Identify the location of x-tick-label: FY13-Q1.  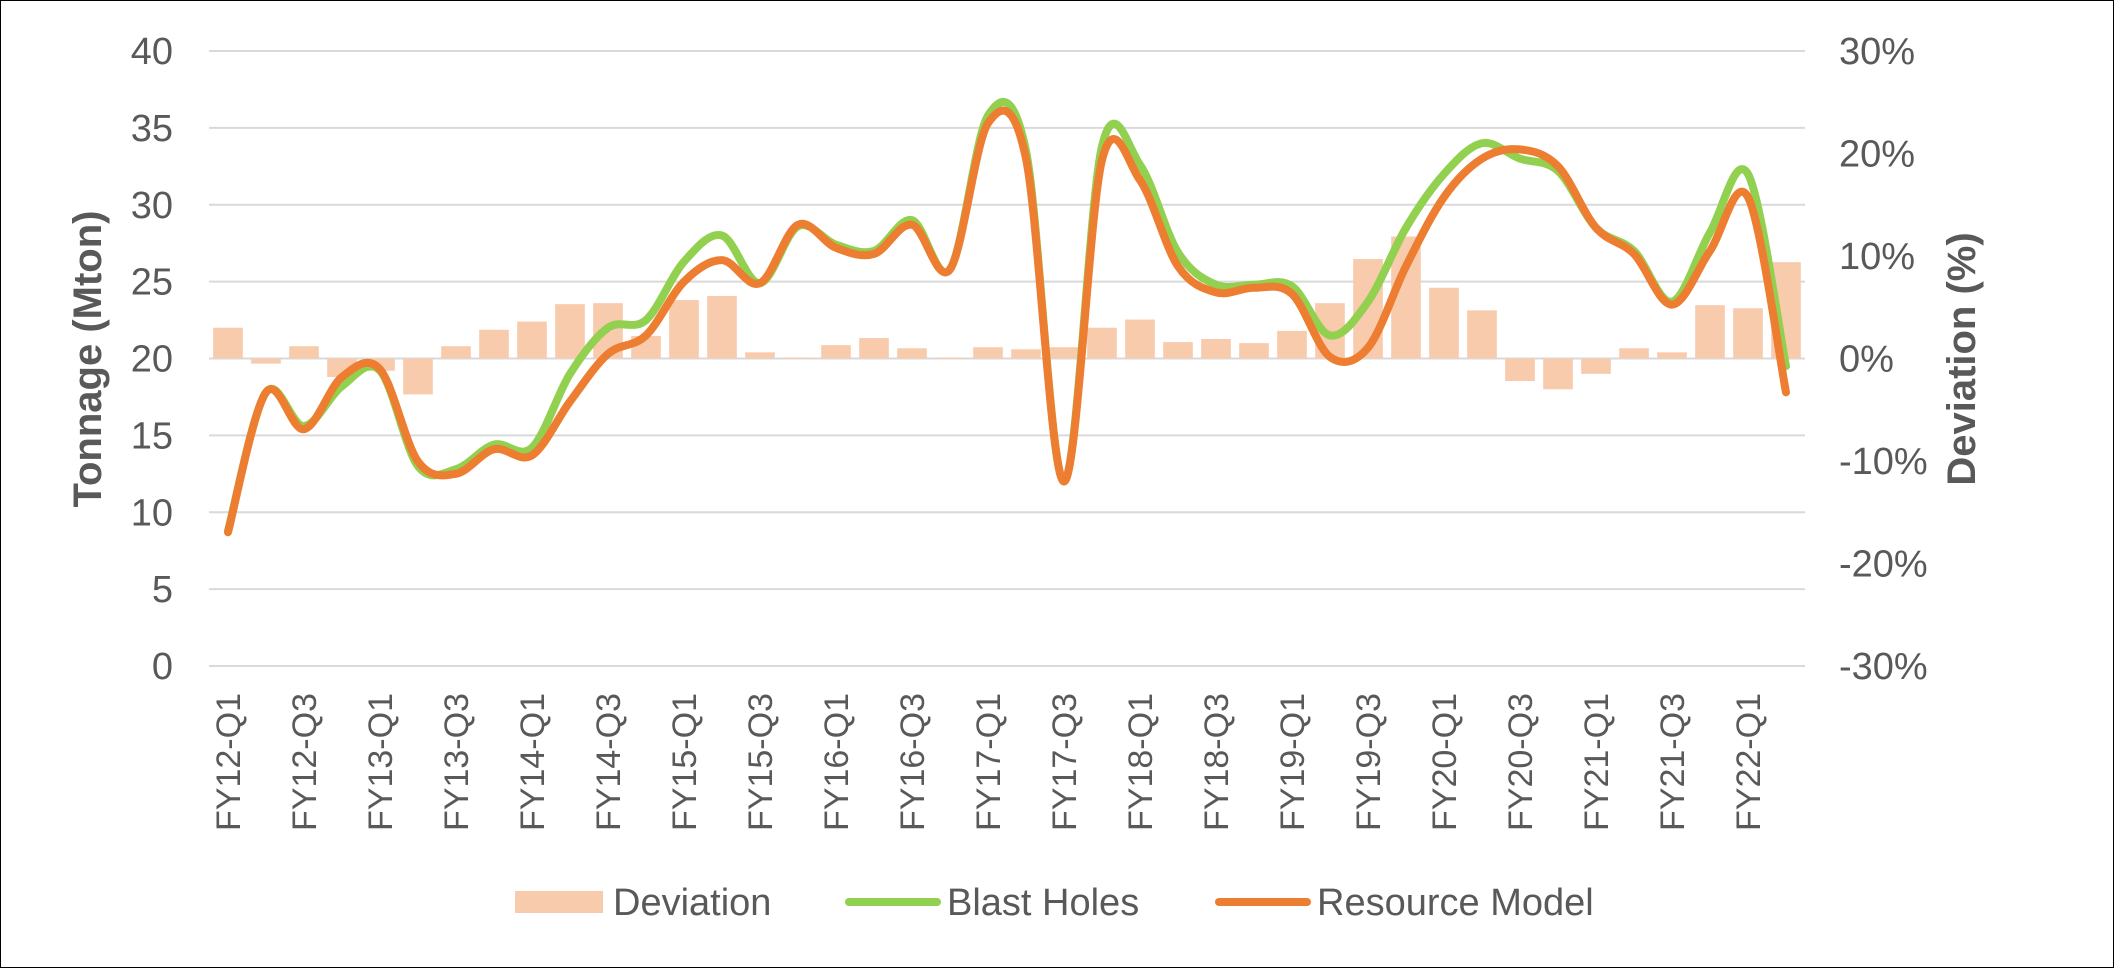
(381, 762).